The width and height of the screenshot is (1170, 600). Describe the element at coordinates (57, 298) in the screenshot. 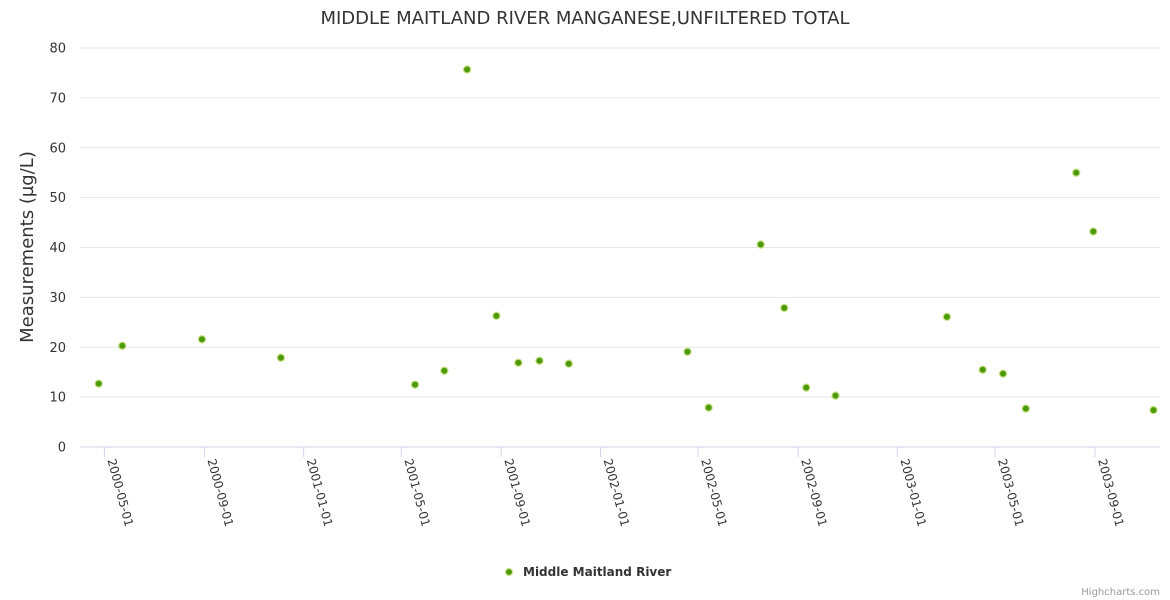

I see `y-tick-label: 30` at that location.